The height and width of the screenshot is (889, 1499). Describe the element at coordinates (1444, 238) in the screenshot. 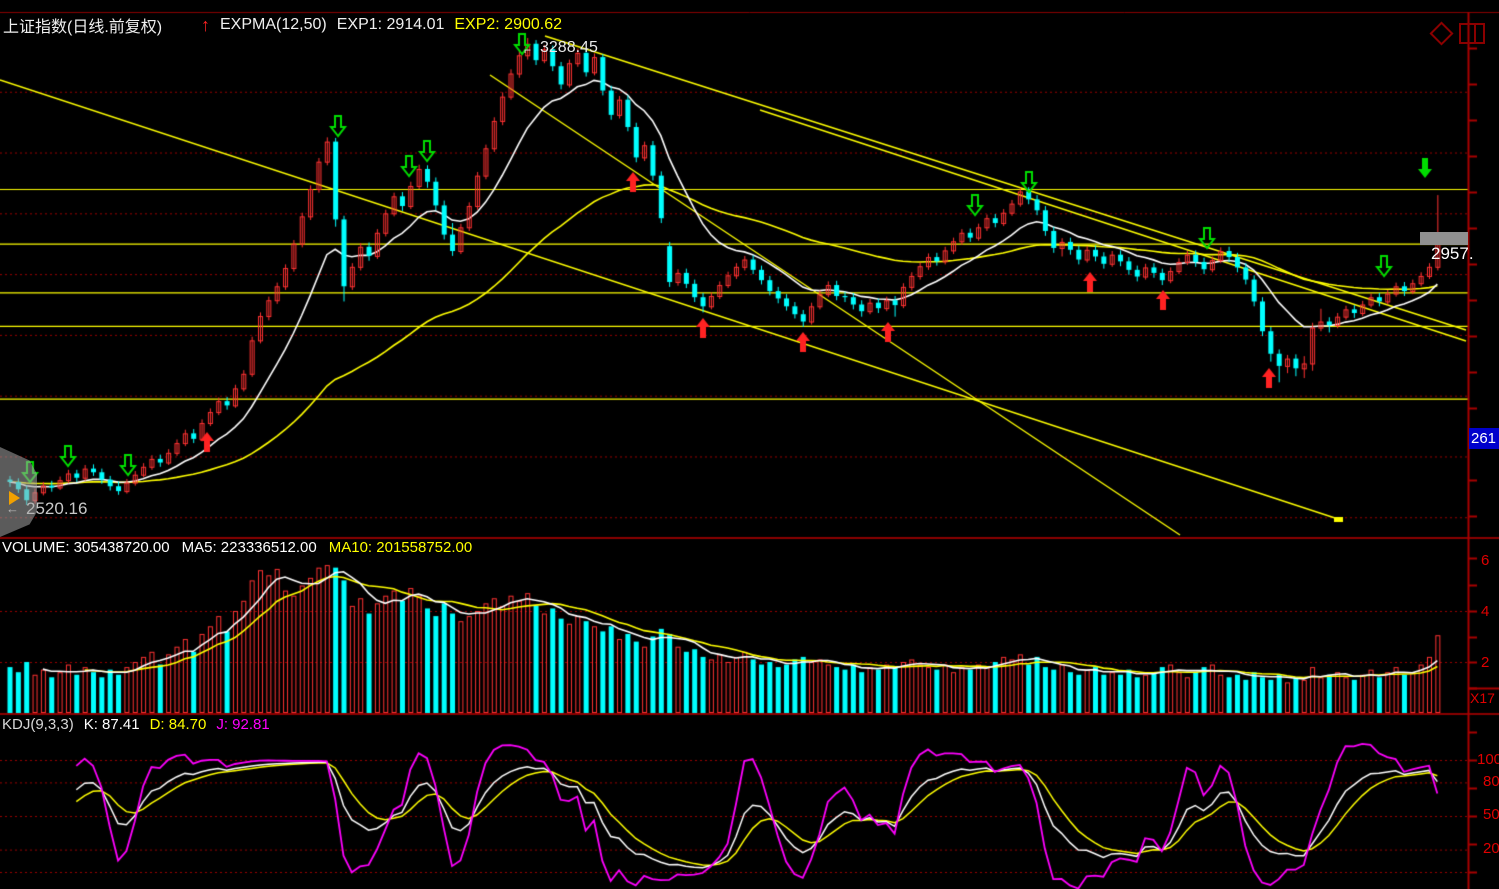

I see `current-price-tag-box` at that location.